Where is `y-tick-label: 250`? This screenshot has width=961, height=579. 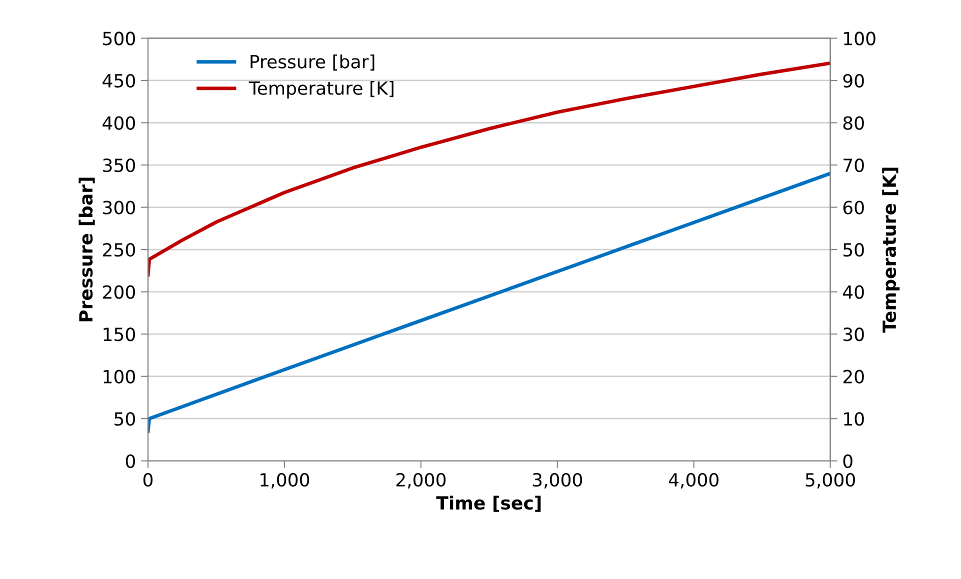
y-tick-label: 250 is located at coordinates (119, 250).